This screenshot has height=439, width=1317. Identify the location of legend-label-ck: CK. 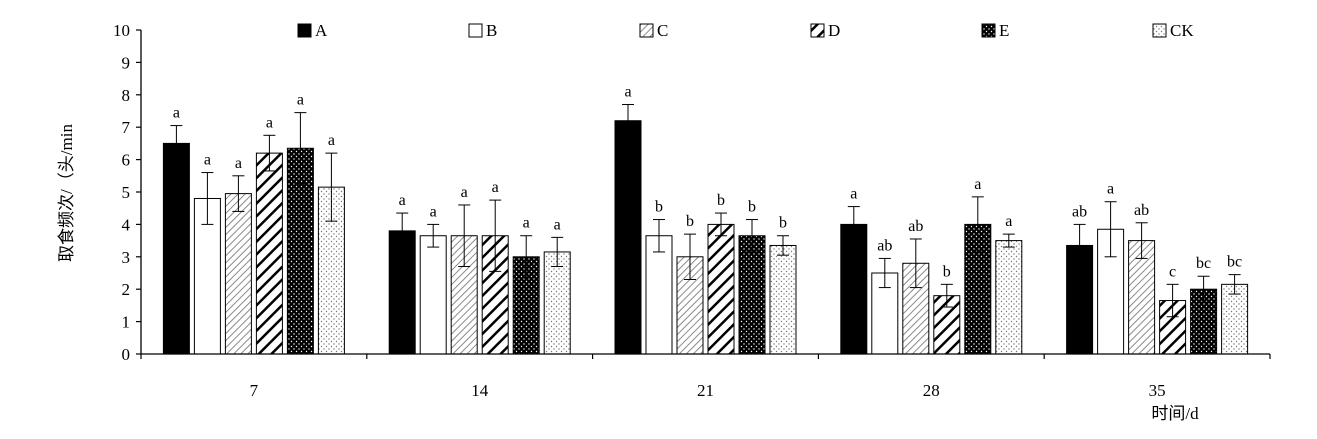
(1182, 30).